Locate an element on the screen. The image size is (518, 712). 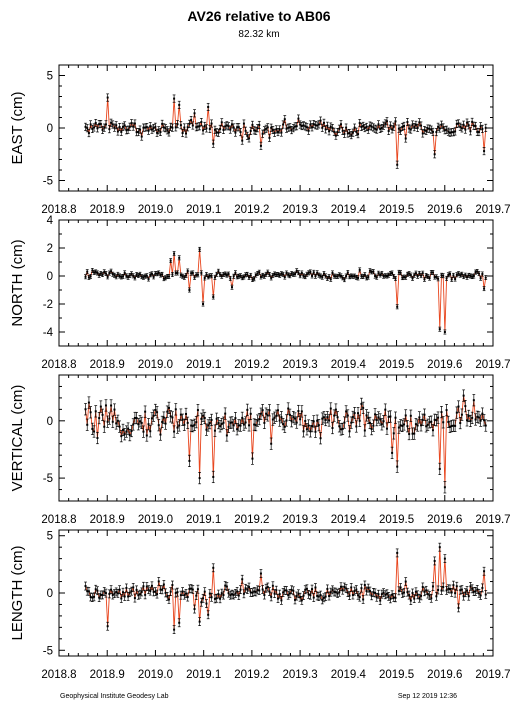
x-tick-label: 2019.5 is located at coordinates (396, 675).